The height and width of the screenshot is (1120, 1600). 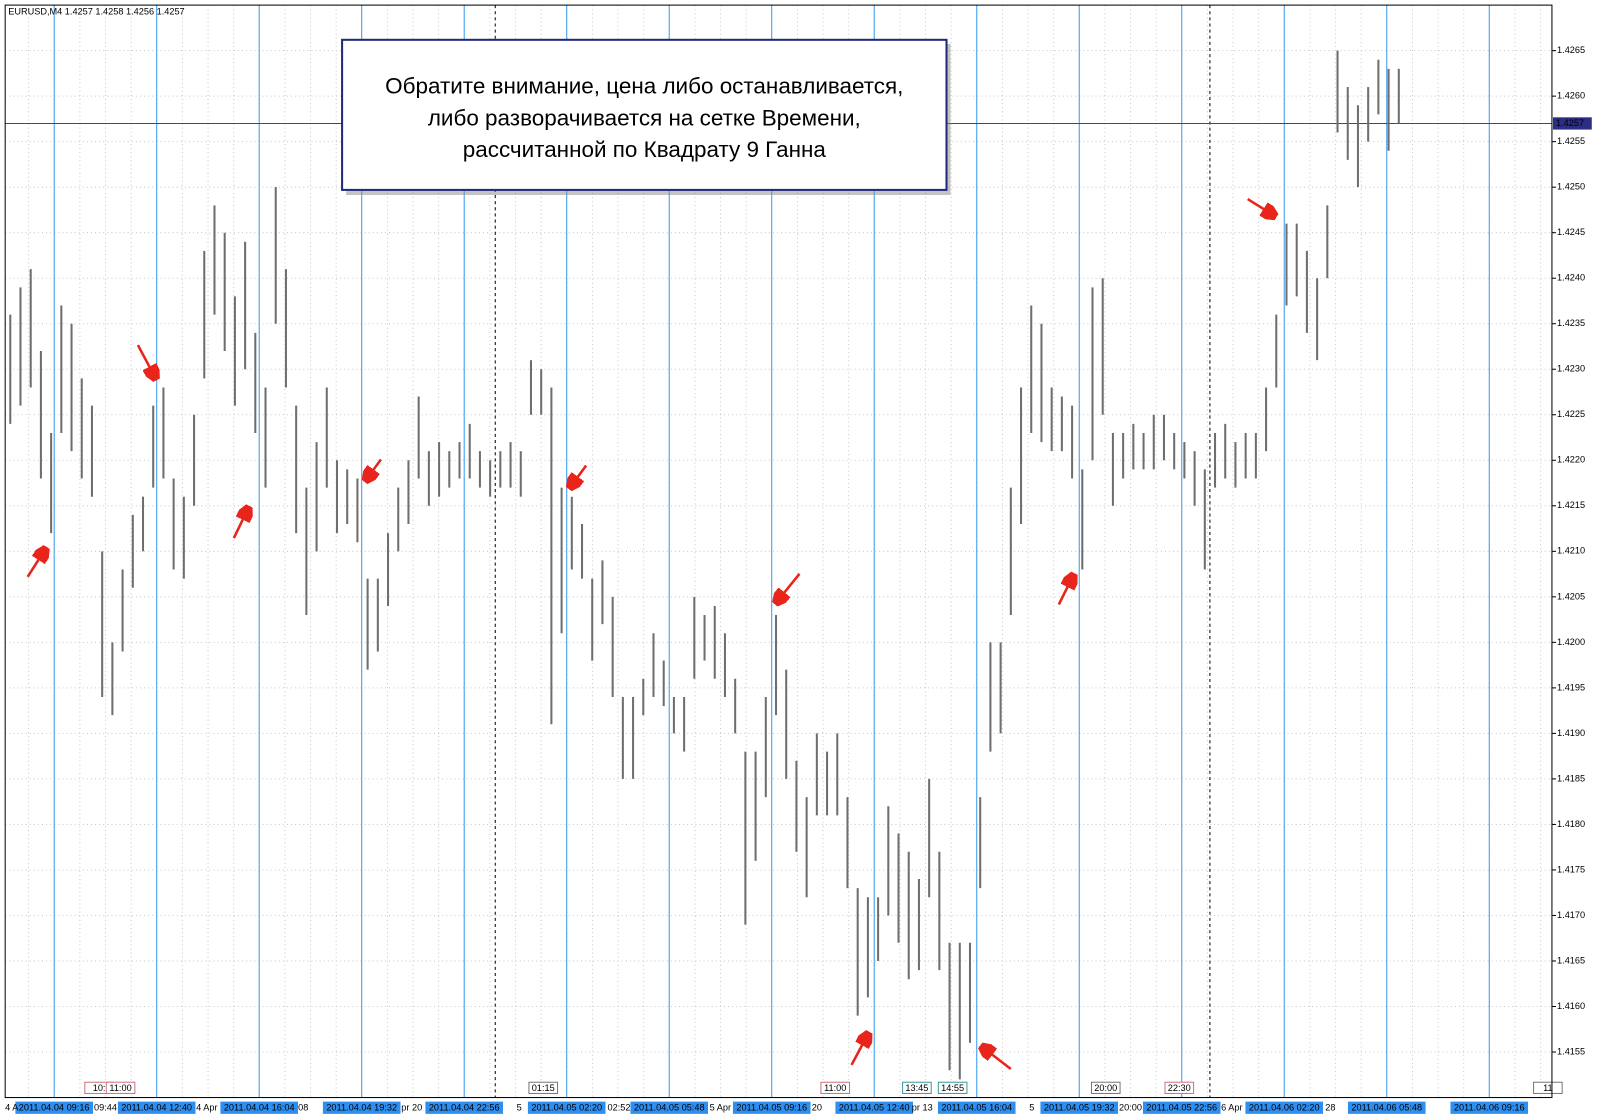 I want to click on time-marker: 22:30, so click(x=1179, y=1088).